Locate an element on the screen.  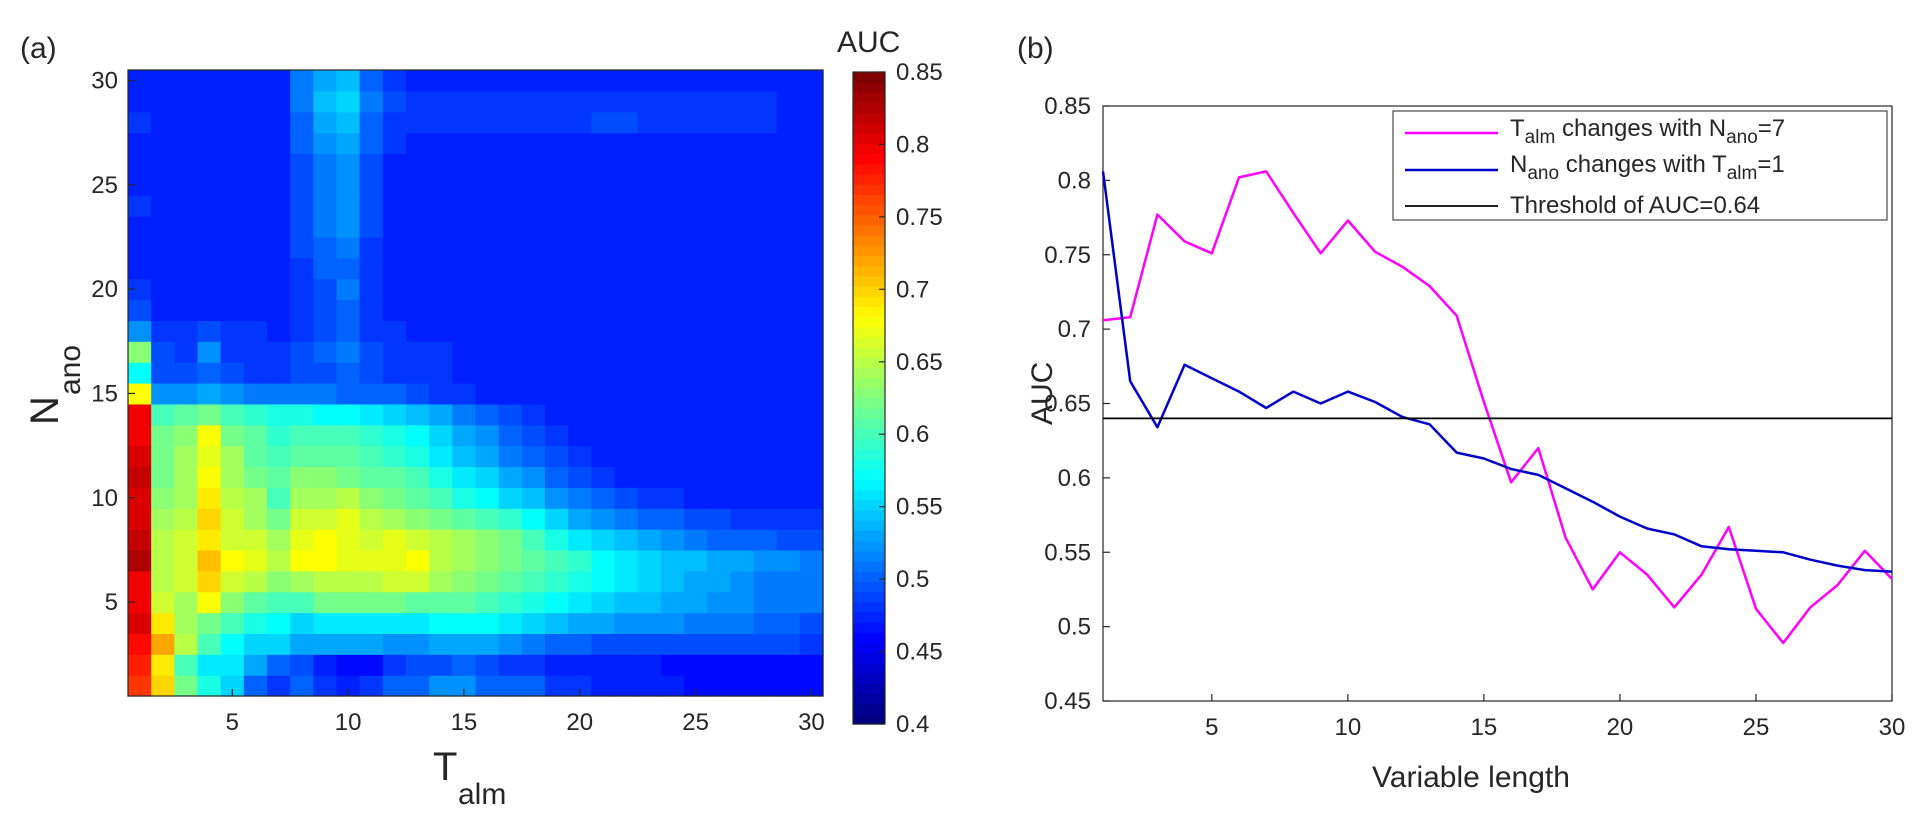
legend-threshold-p0: Threshold of AUC=0.64 is located at coordinates (1635, 205).